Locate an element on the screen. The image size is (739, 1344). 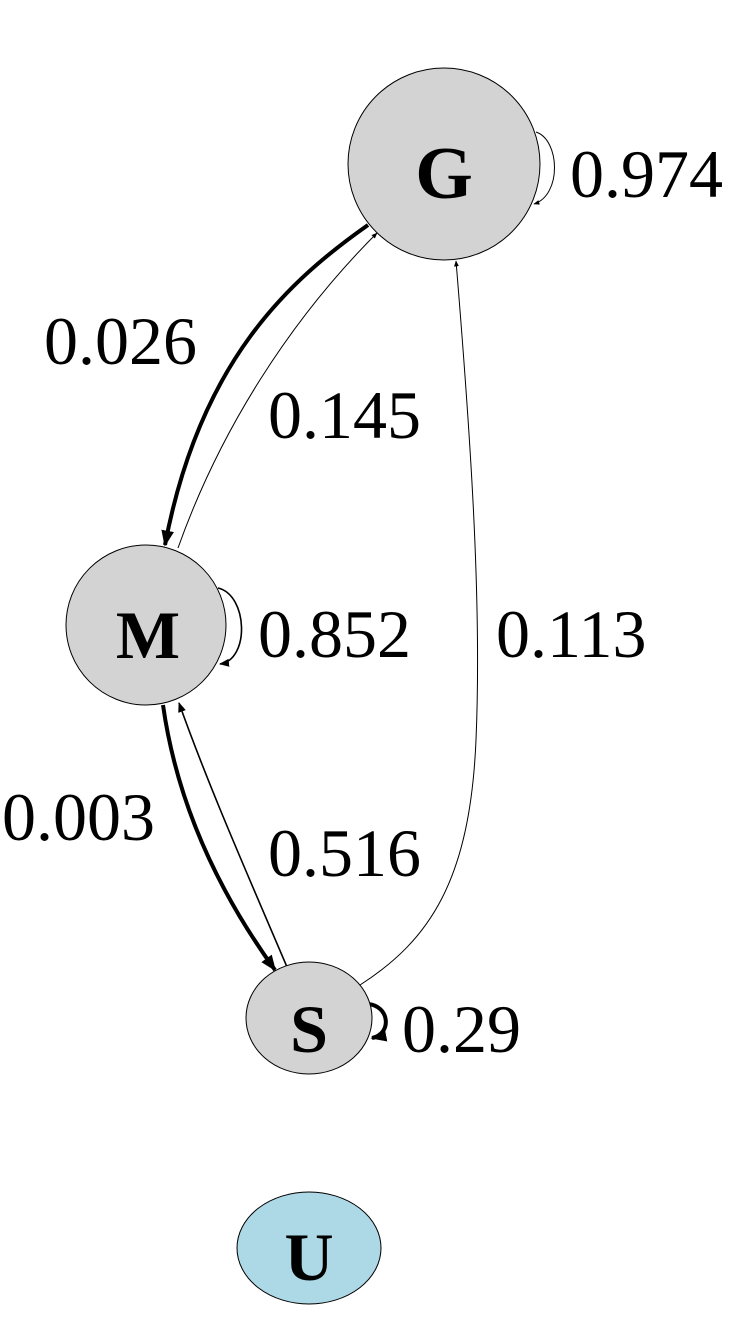
node-g-label: G is located at coordinates (444, 174).